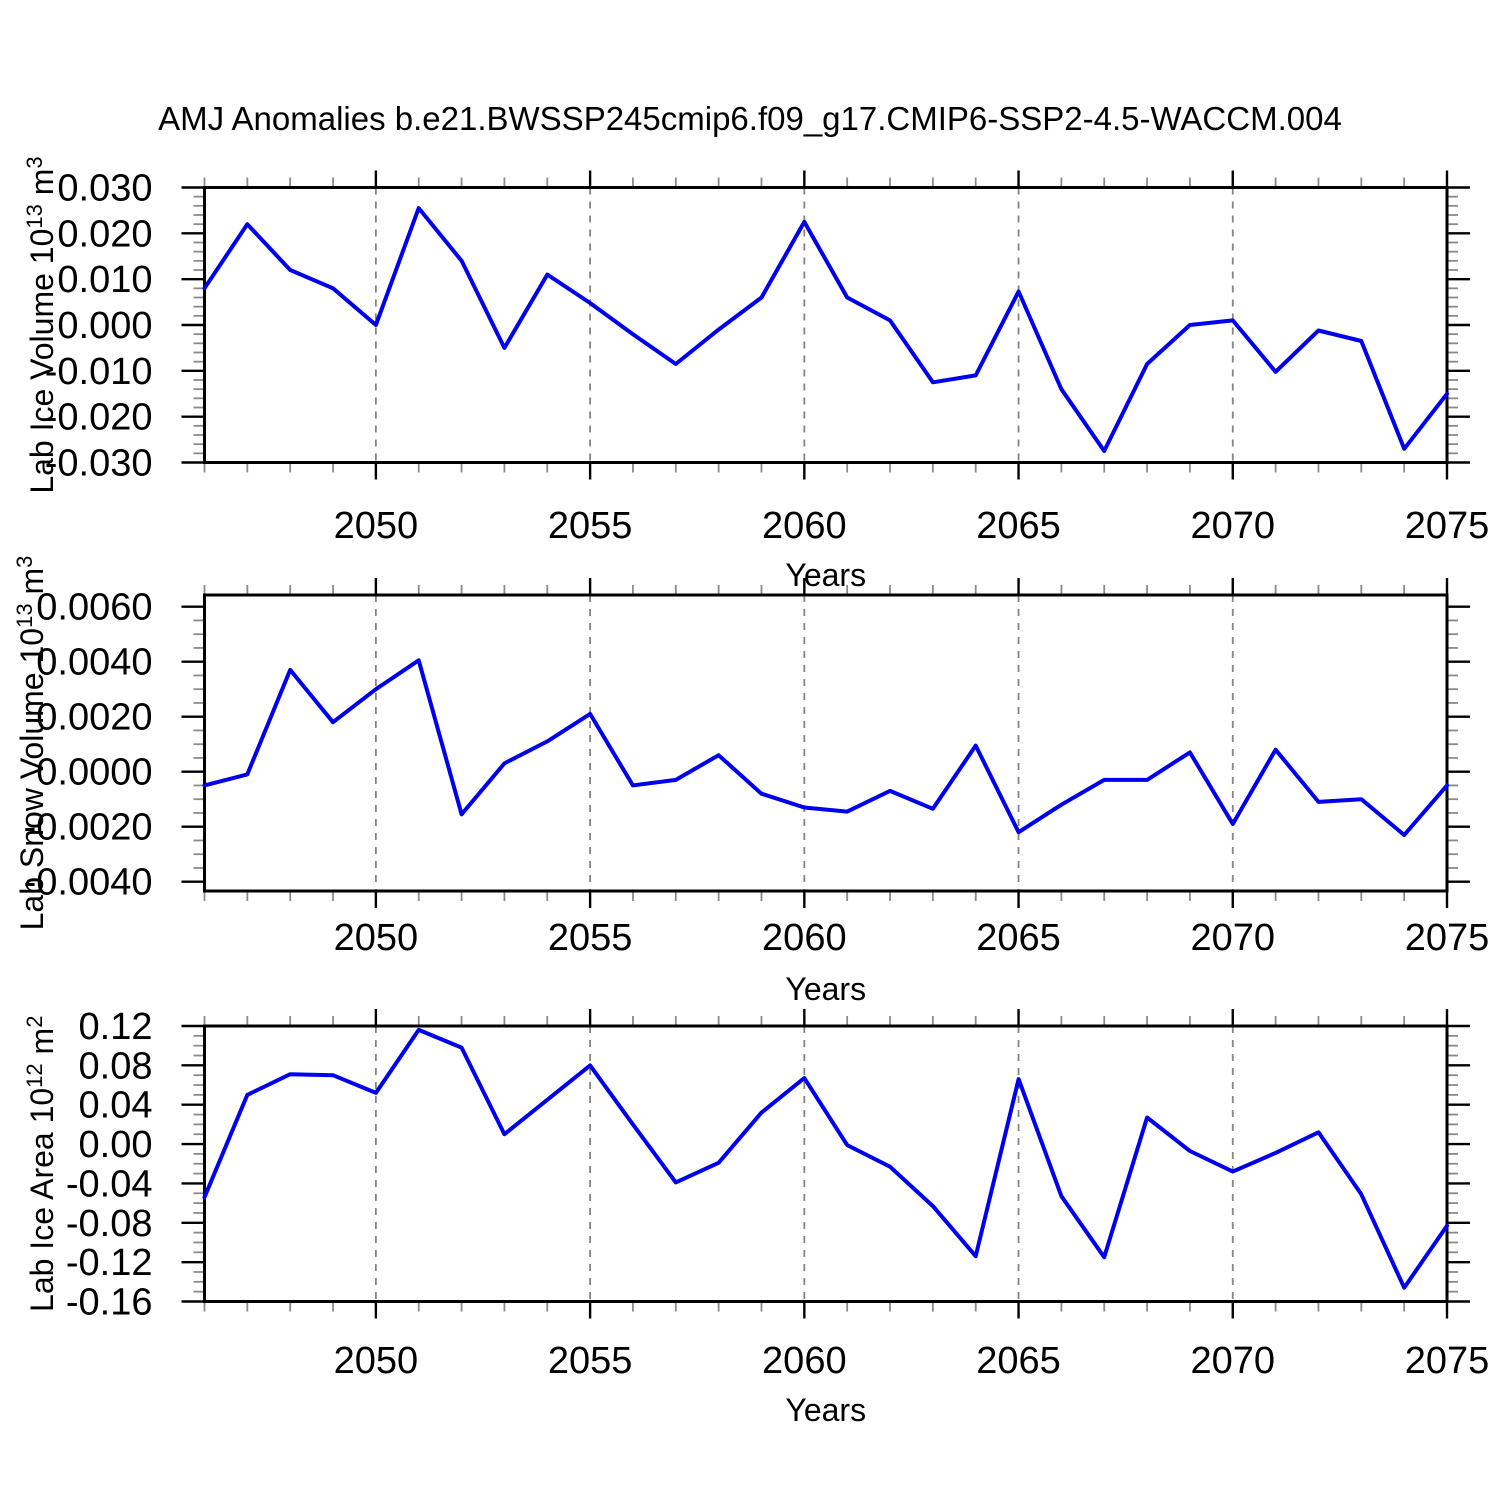 The height and width of the screenshot is (1500, 1500). What do you see at coordinates (94, 718) in the screenshot?
I see `y-tick-label: 0.0020` at bounding box center [94, 718].